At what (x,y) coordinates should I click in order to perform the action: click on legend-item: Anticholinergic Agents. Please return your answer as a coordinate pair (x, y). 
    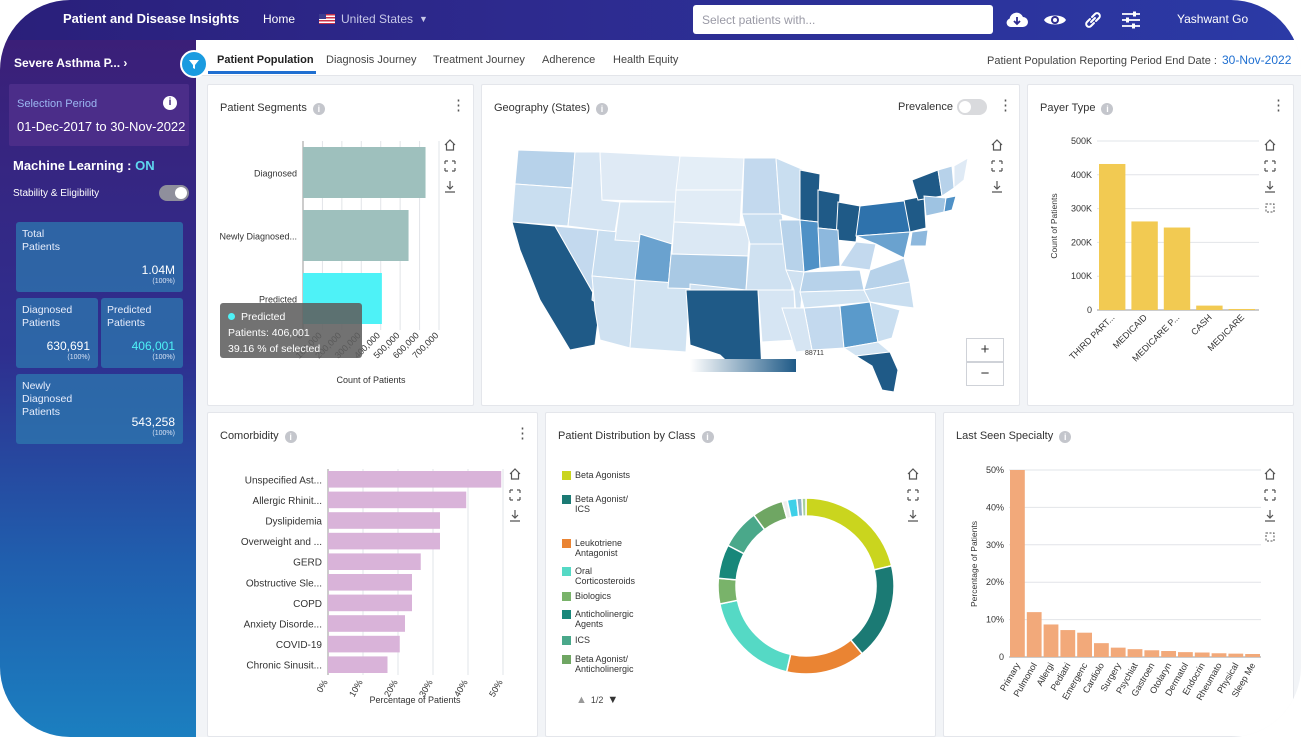
    Looking at the image, I should click on (600, 619).